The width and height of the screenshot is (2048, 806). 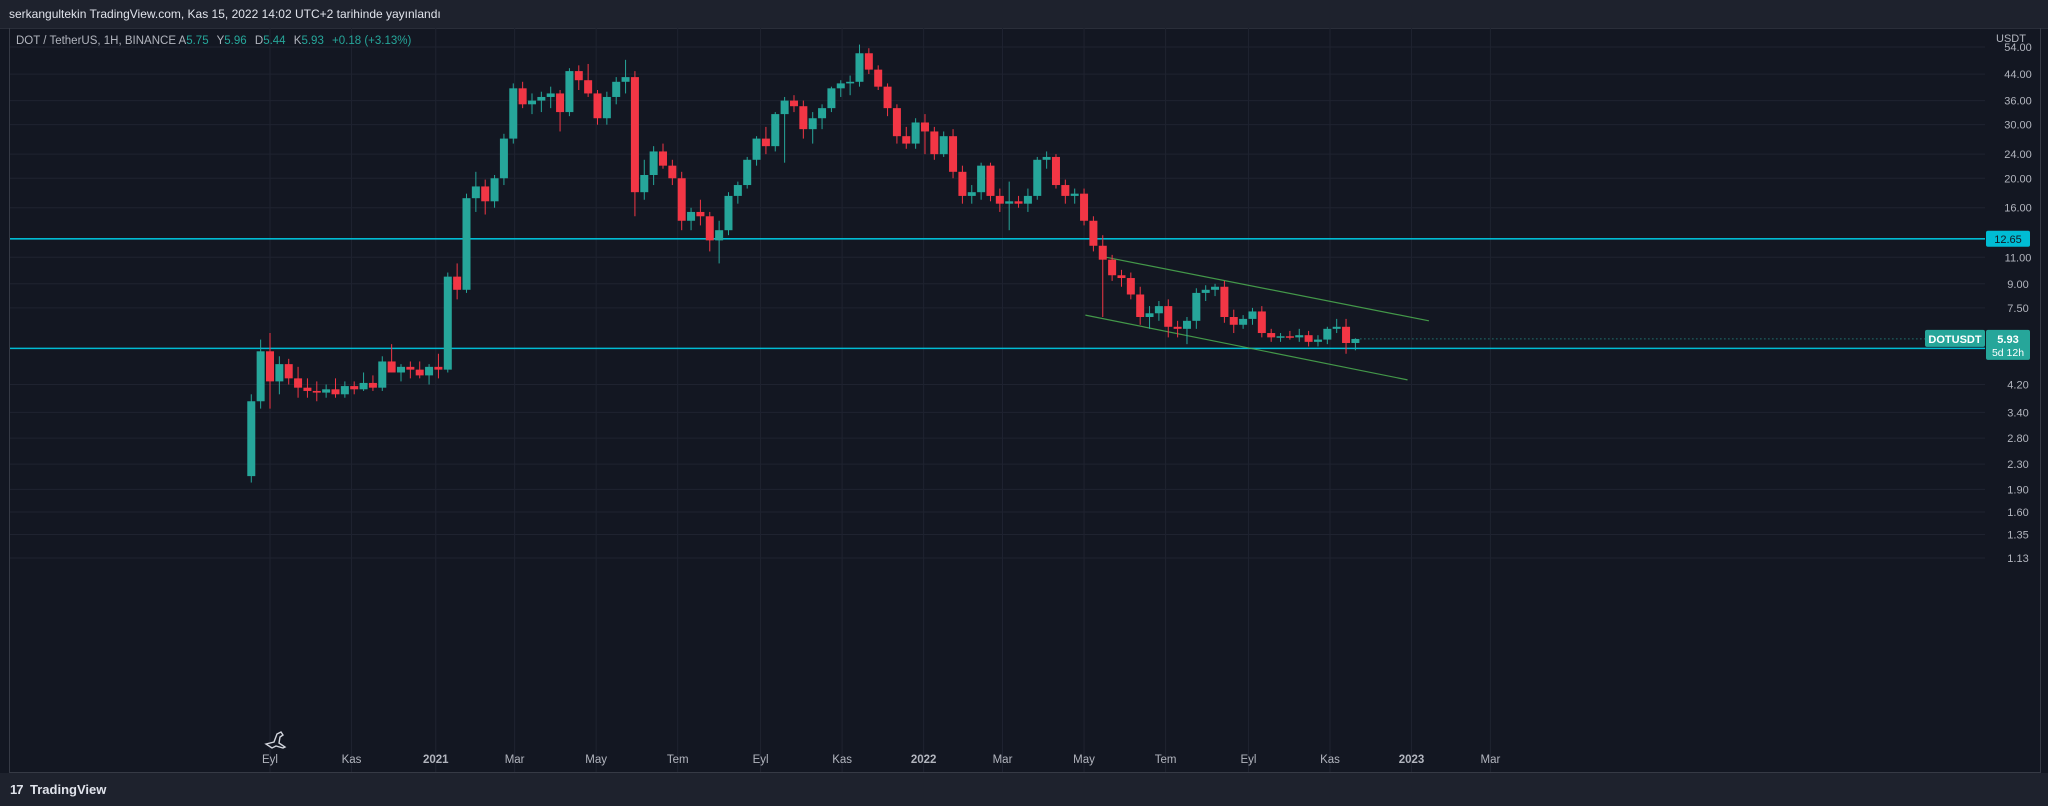 I want to click on tradingview-logo: 17 TradingView, so click(x=58, y=789).